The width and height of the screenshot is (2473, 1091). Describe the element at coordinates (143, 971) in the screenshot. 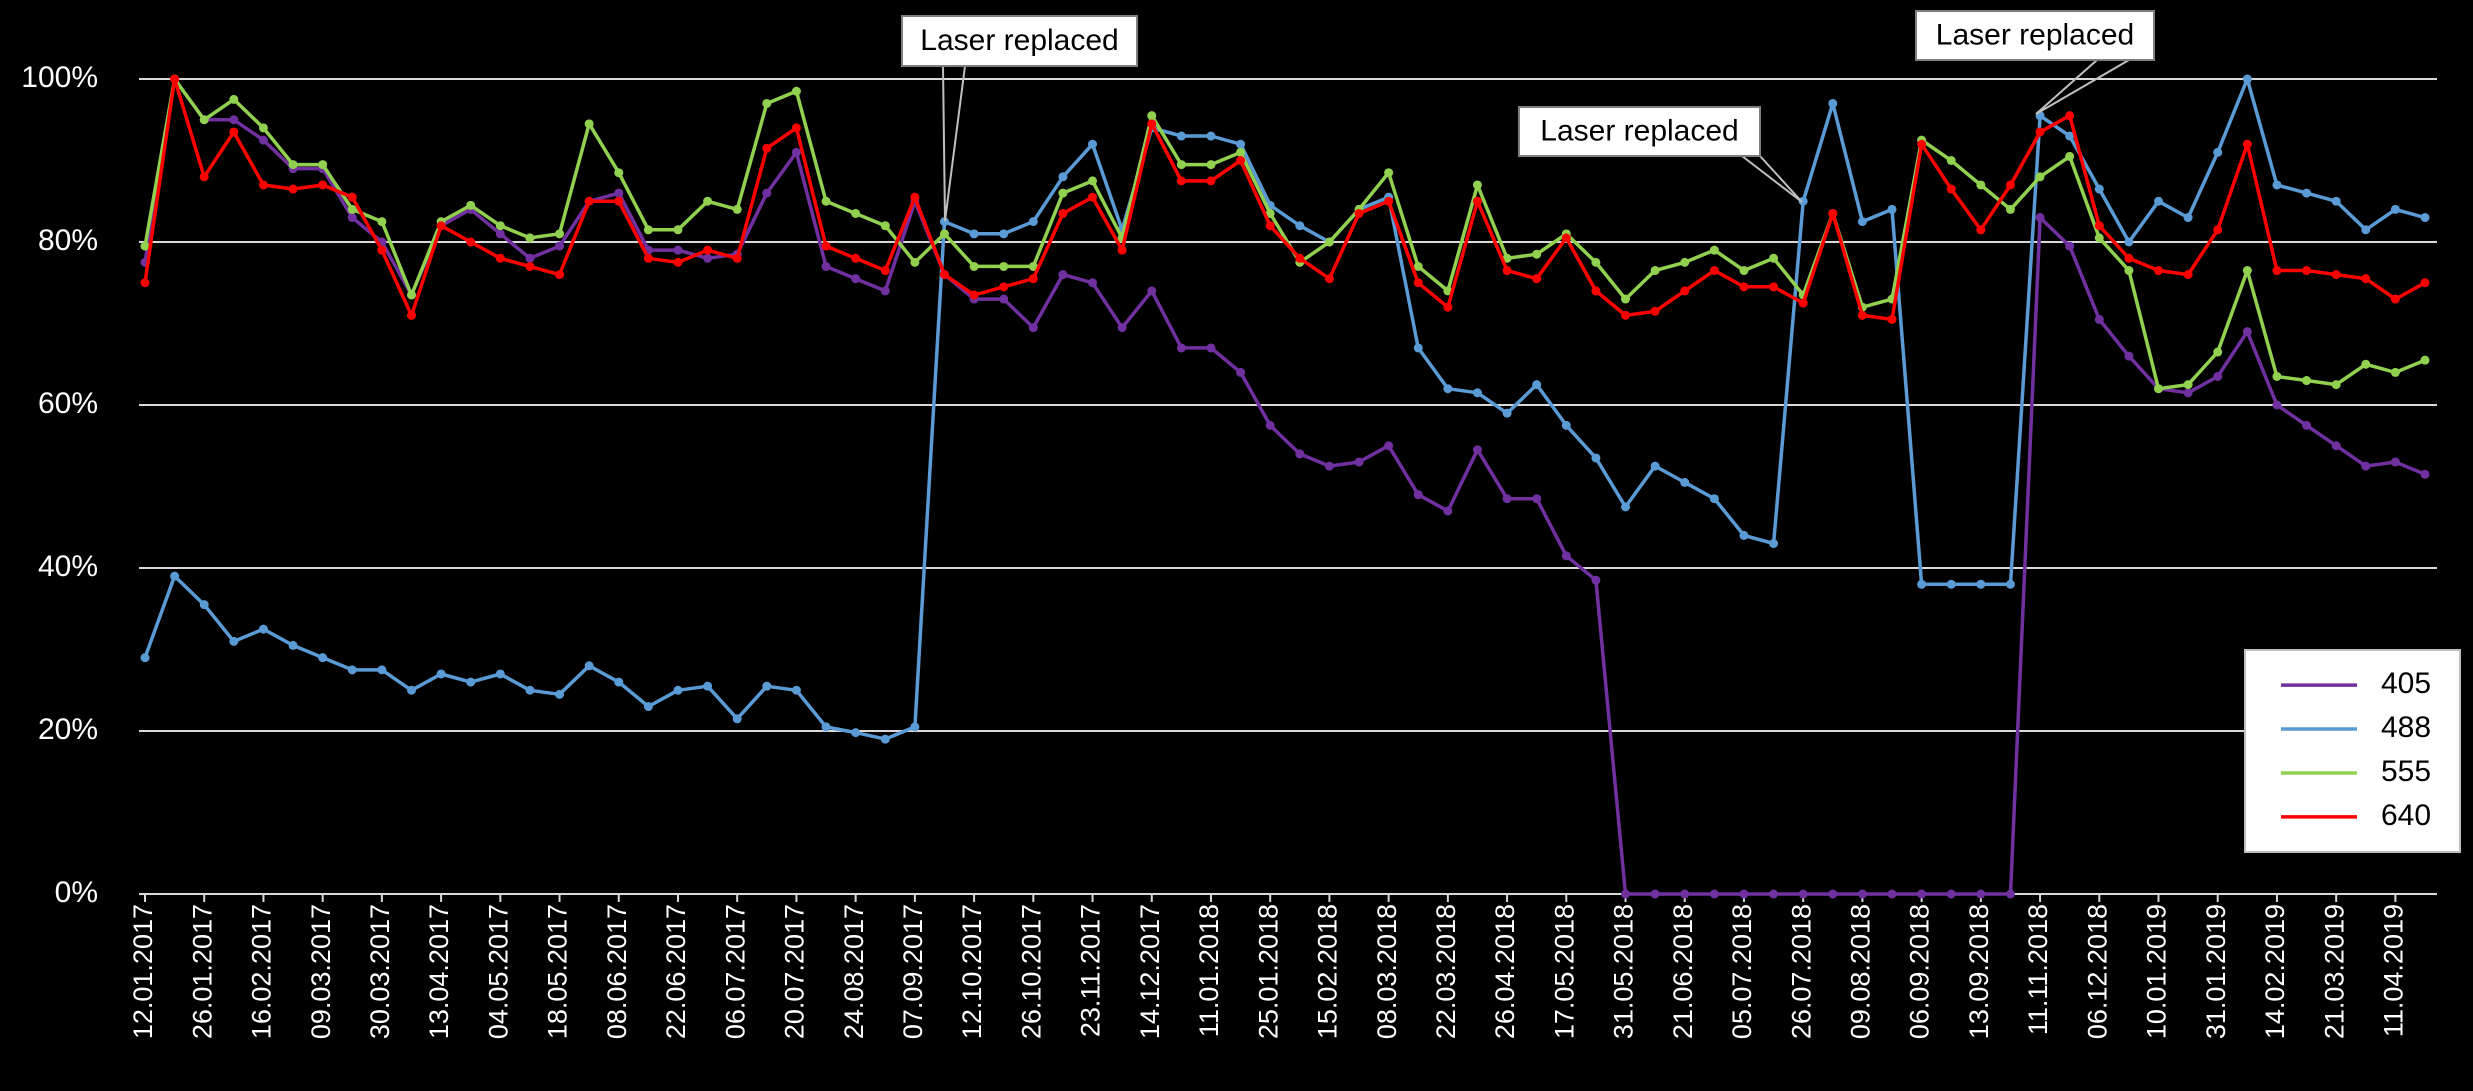

I see `x-tick-label: 12.01.2017` at that location.